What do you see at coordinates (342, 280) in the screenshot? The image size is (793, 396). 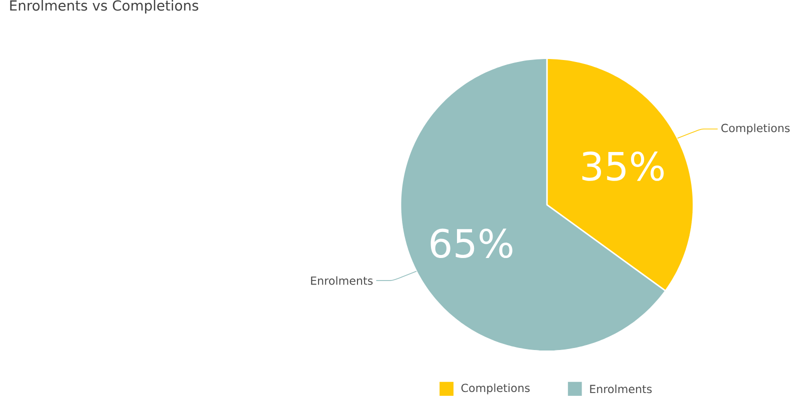 I see `slice-label: Enrolments` at bounding box center [342, 280].